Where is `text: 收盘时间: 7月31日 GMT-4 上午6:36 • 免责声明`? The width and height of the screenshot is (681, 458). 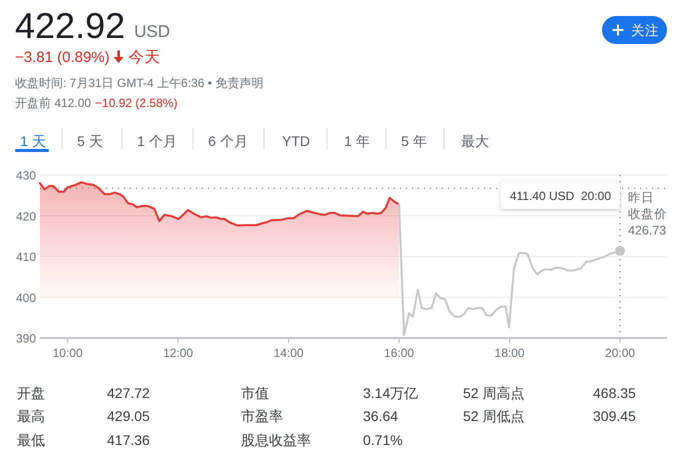 text: 收盘时间: 7月31日 GMT-4 上午6:36 • 免责声明 is located at coordinates (139, 83).